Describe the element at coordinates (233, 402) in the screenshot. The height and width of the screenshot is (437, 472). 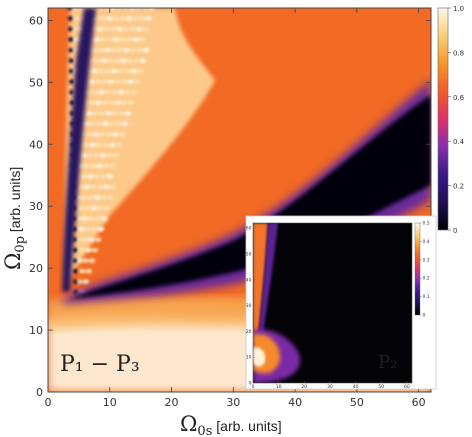
I see `x-tick-label: 30` at that location.